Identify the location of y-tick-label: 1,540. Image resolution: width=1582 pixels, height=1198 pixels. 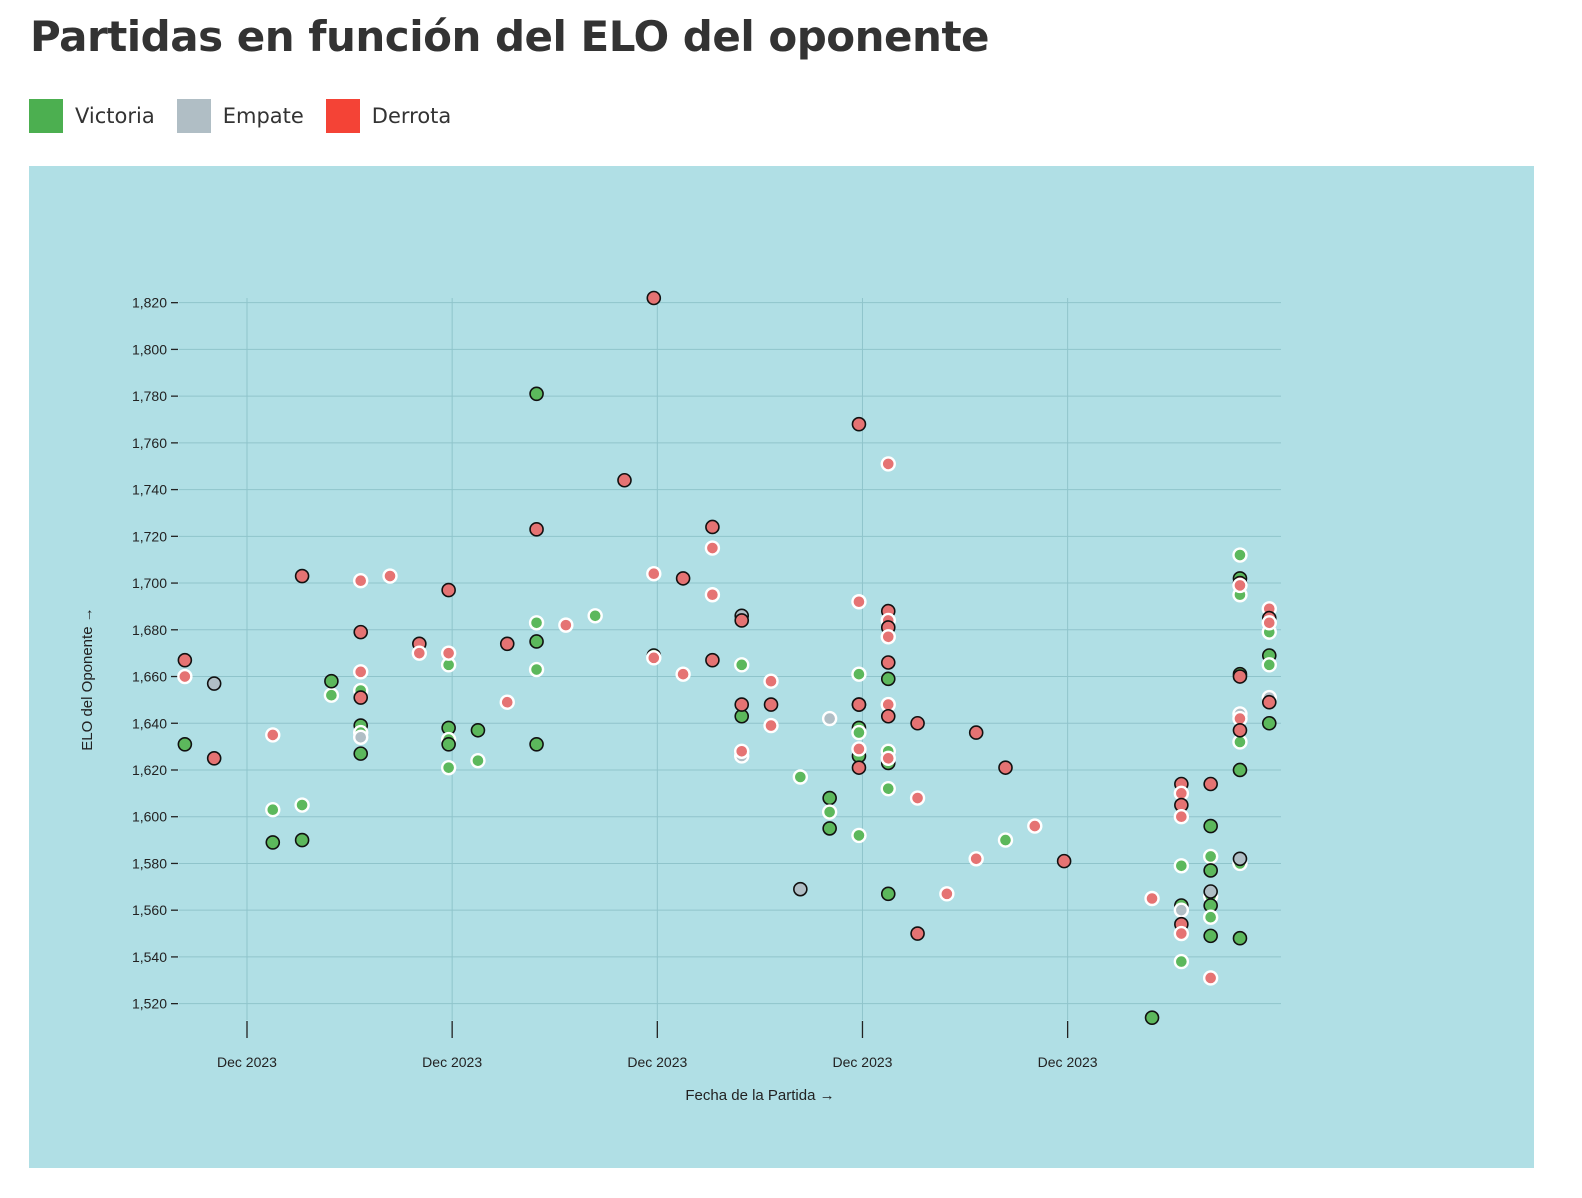
(149, 957).